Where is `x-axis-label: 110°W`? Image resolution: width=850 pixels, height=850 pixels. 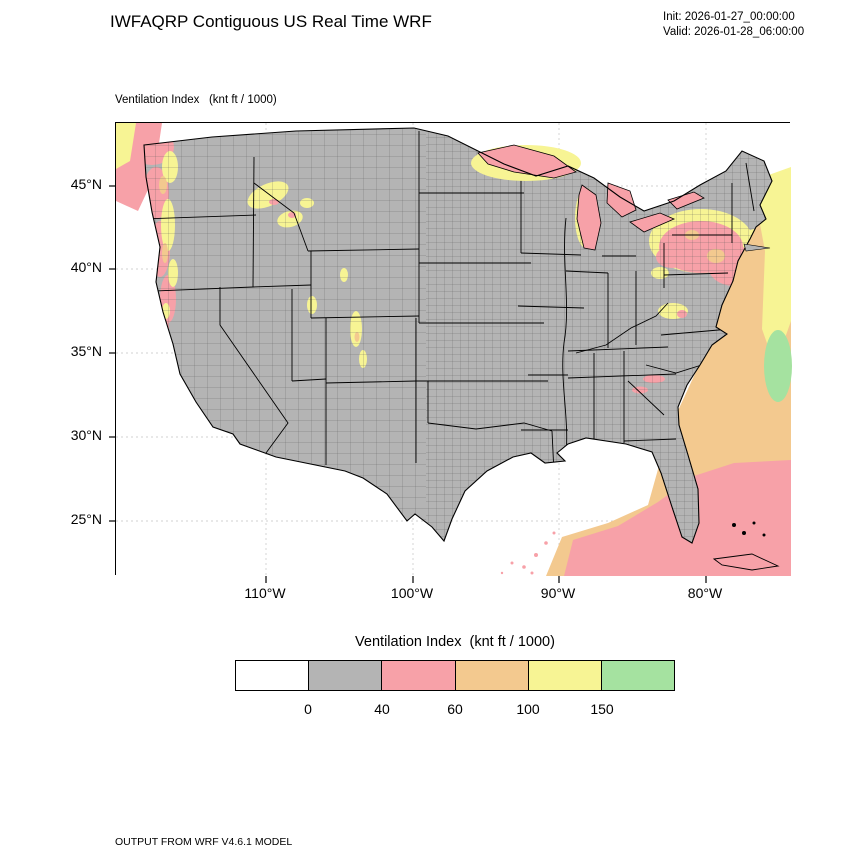 x-axis-label: 110°W is located at coordinates (265, 593).